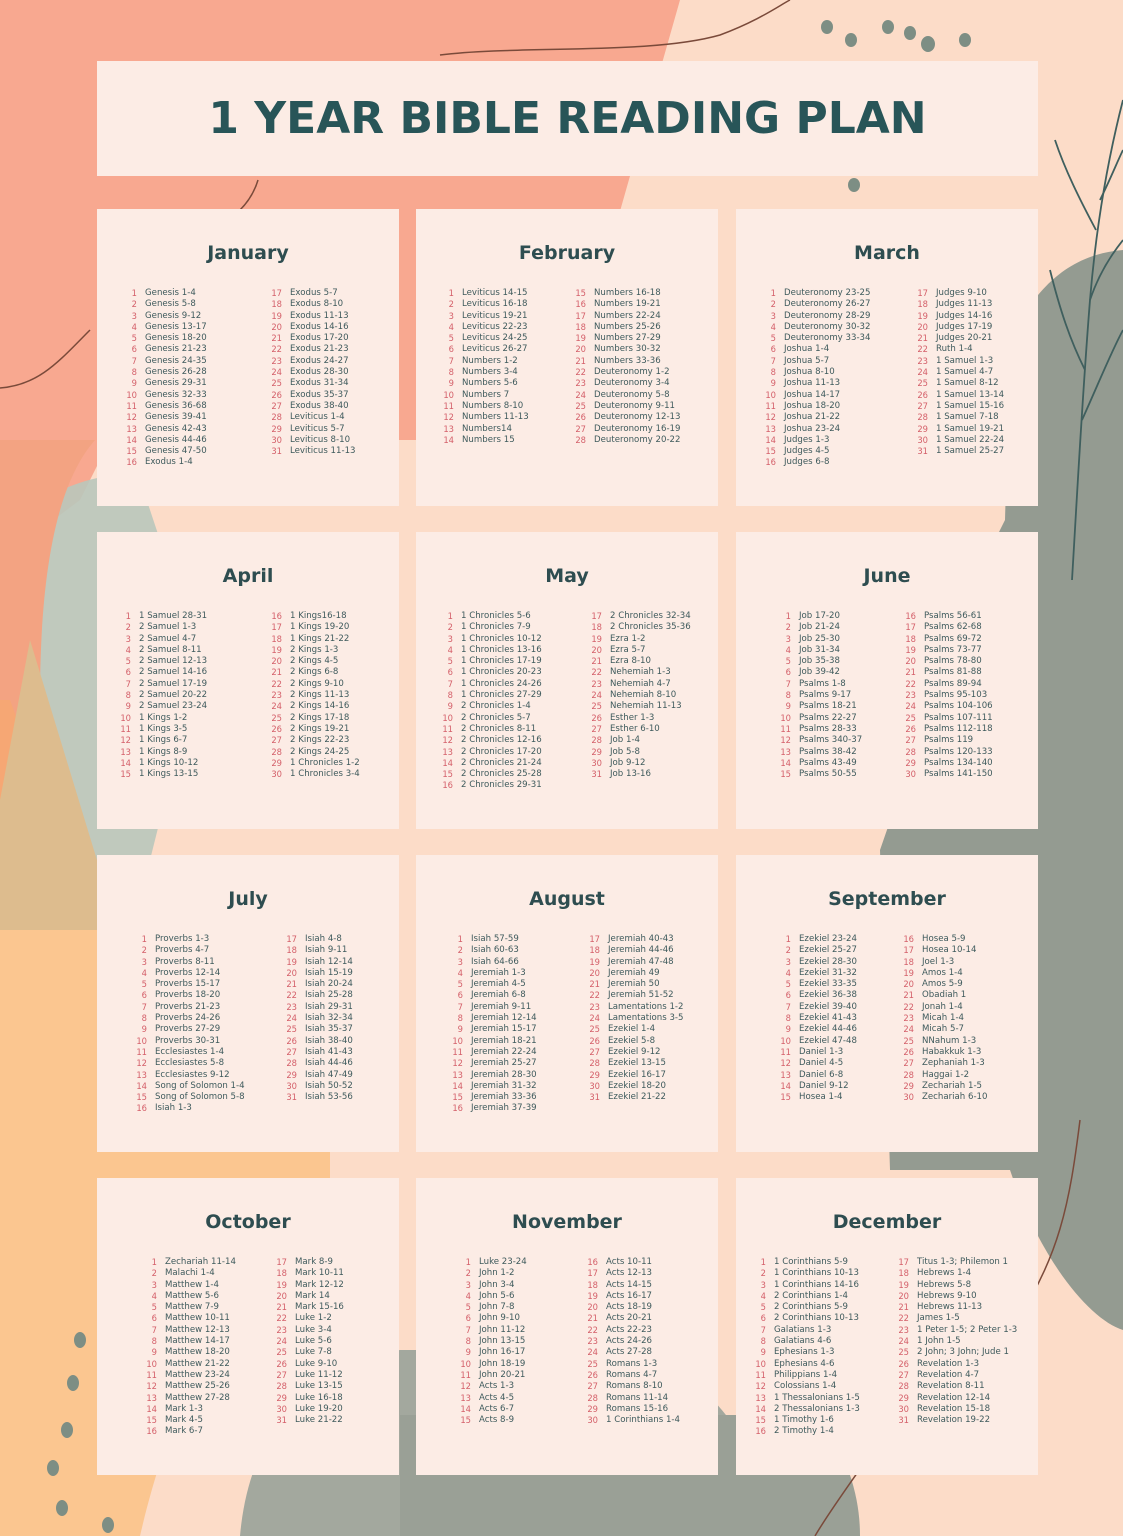 This screenshot has width=1123, height=1536. I want to click on reading-passage: 2 Samuel 12-13, so click(173, 661).